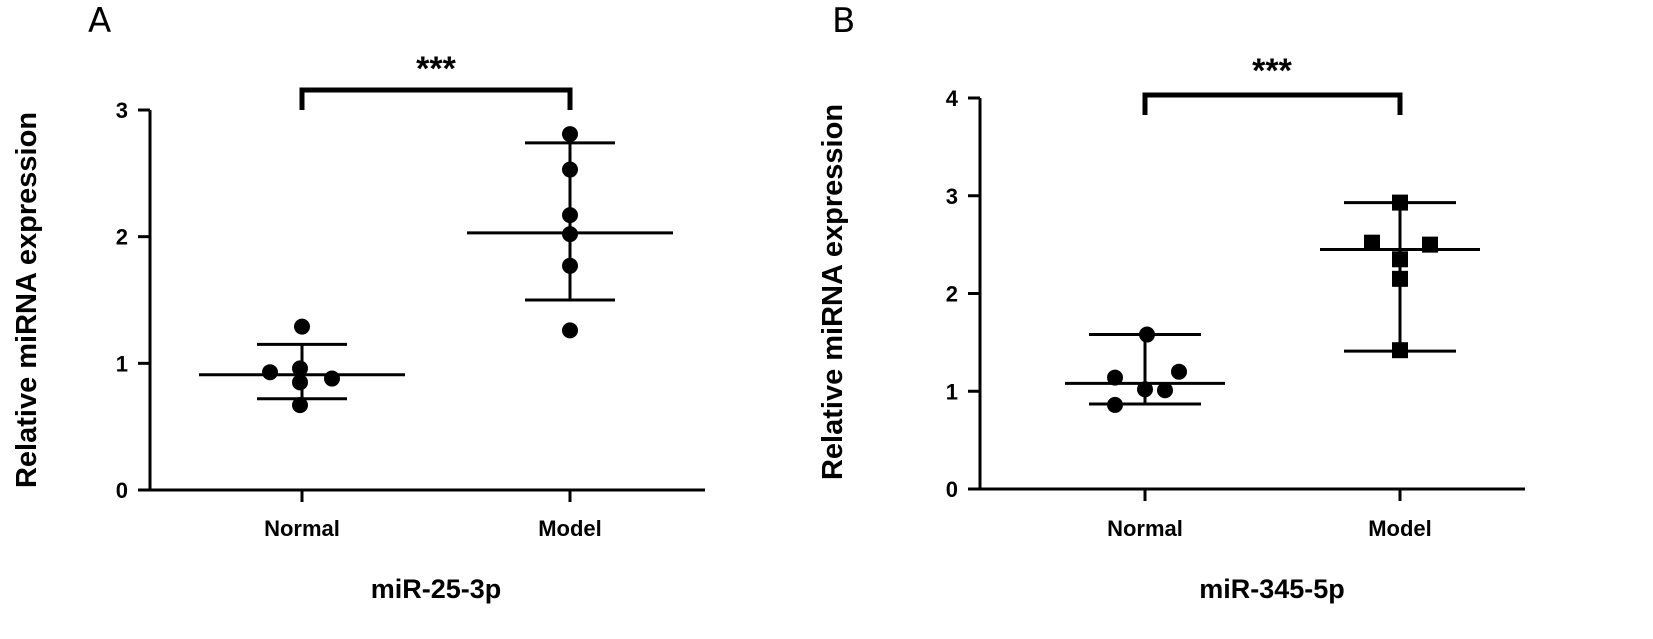 This screenshot has width=1653, height=639. Describe the element at coordinates (952, 489) in the screenshot. I see `panel-b-y-tick-label: 0` at that location.